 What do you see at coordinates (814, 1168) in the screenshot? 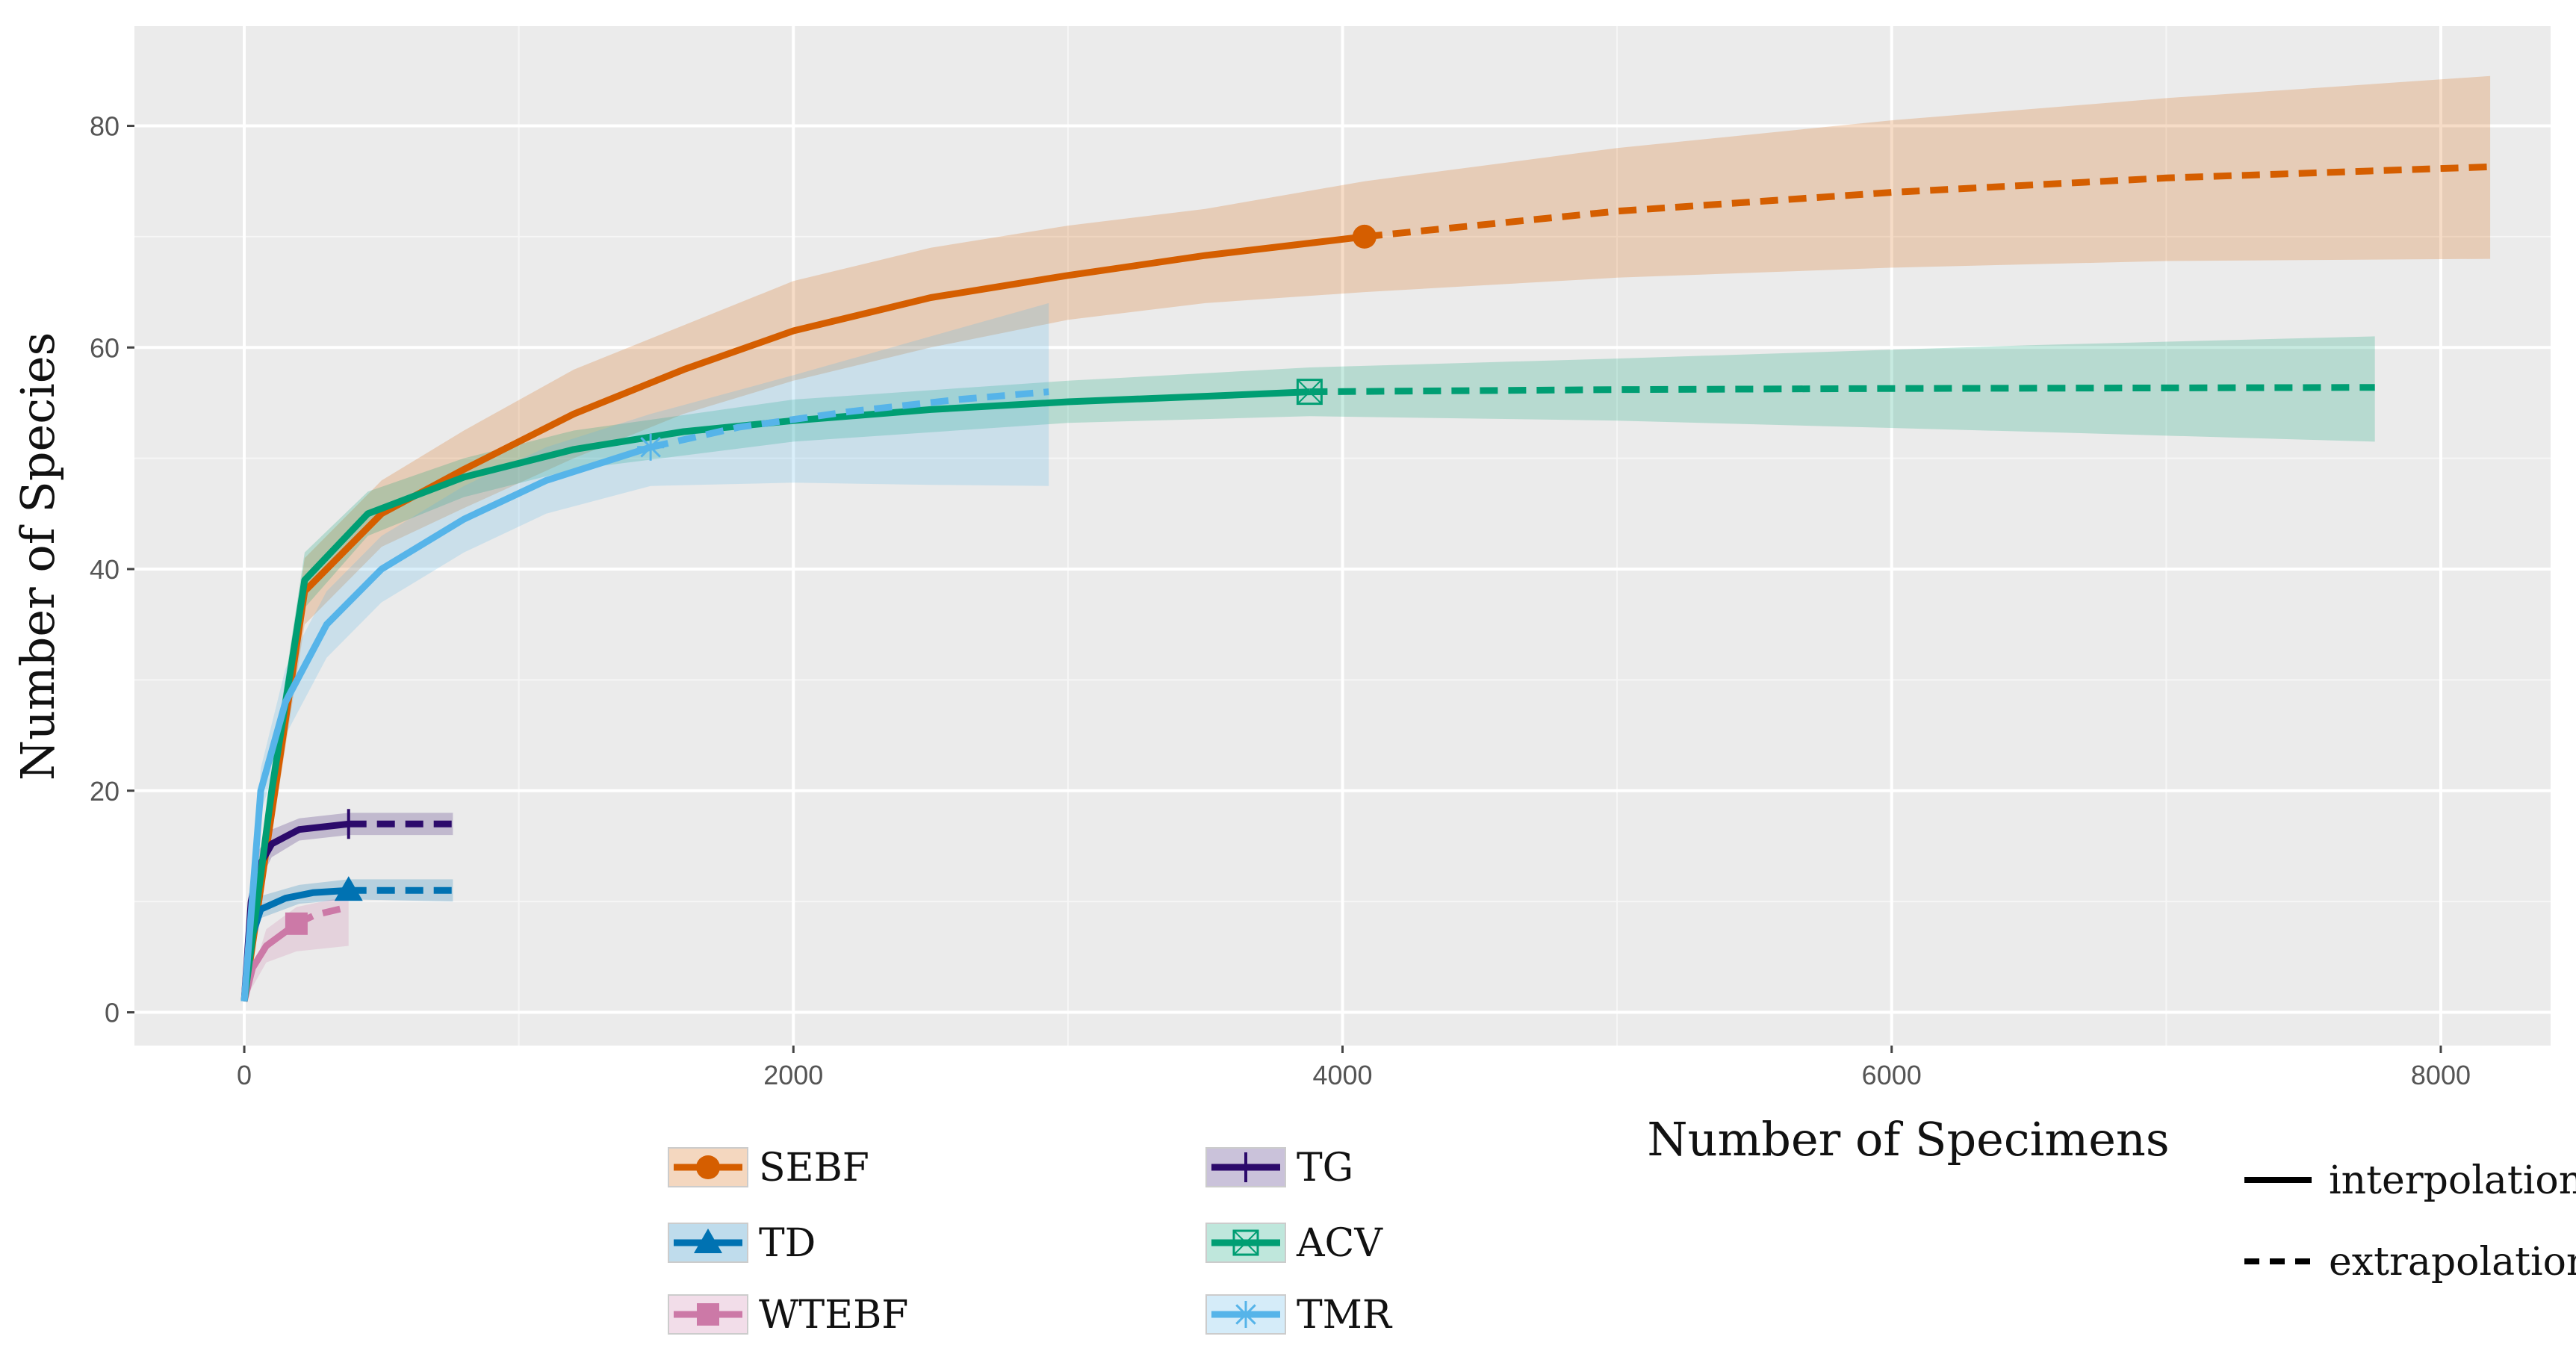
I see `legend-label-sebf: SEBF` at bounding box center [814, 1168].